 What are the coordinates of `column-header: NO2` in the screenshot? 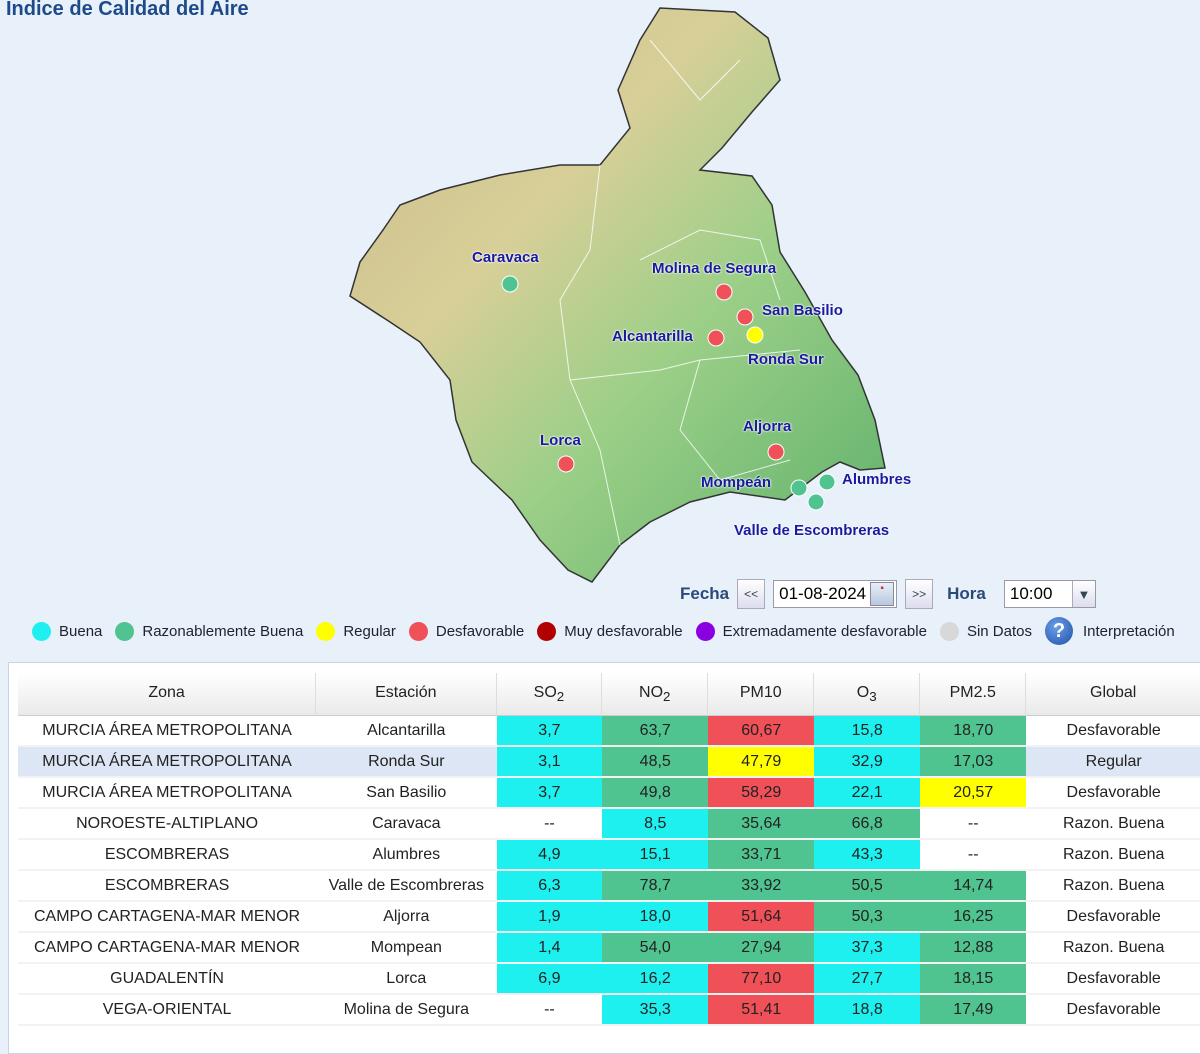 It's located at (655, 694).